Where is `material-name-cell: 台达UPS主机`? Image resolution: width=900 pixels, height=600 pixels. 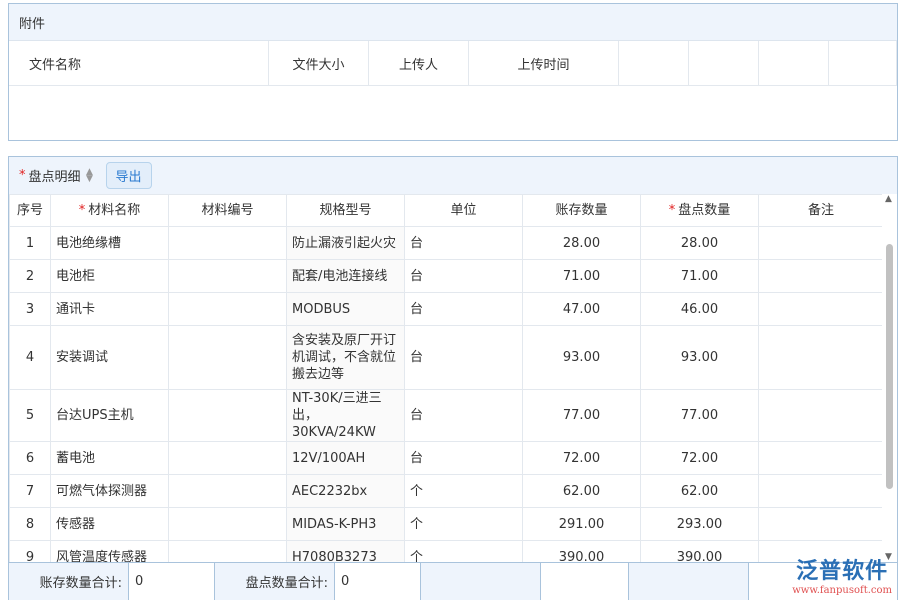
material-name-cell: 台达UPS主机 is located at coordinates (109, 415).